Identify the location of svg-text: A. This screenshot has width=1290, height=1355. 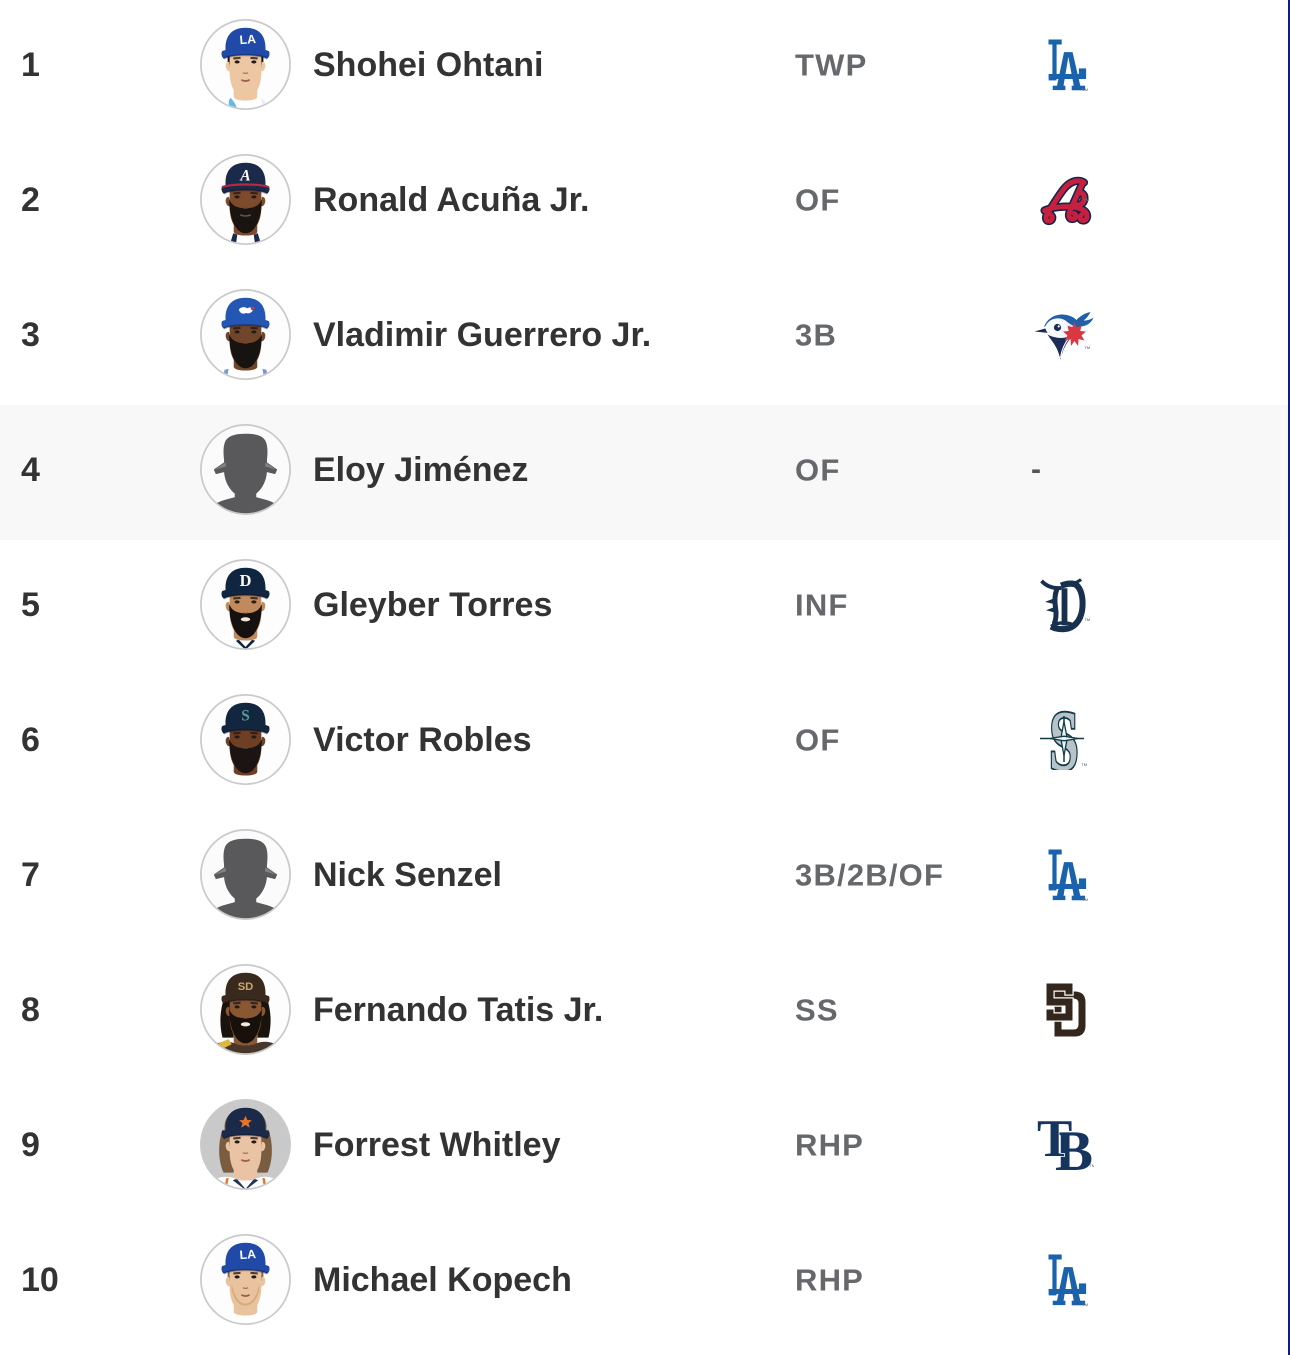
(244, 176).